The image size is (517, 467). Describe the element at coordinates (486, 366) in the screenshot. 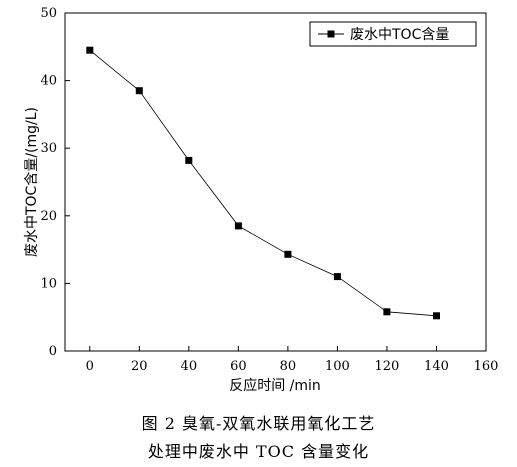

I see `x-tick-label: 160` at that location.